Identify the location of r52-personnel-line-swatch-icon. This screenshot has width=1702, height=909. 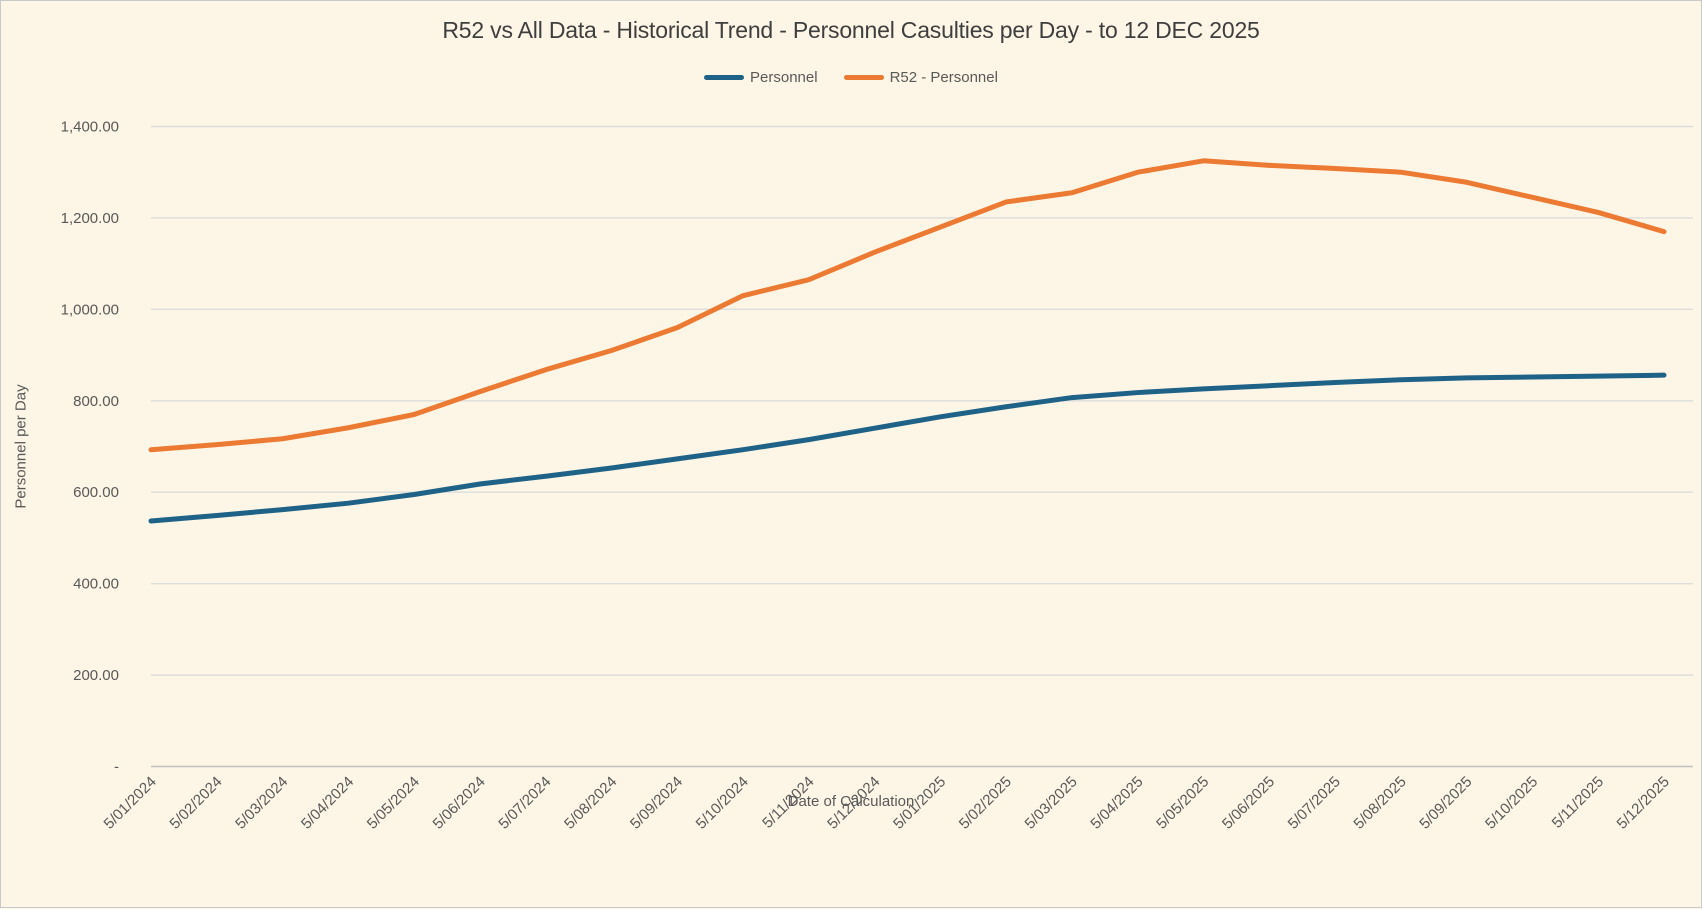
(863, 77).